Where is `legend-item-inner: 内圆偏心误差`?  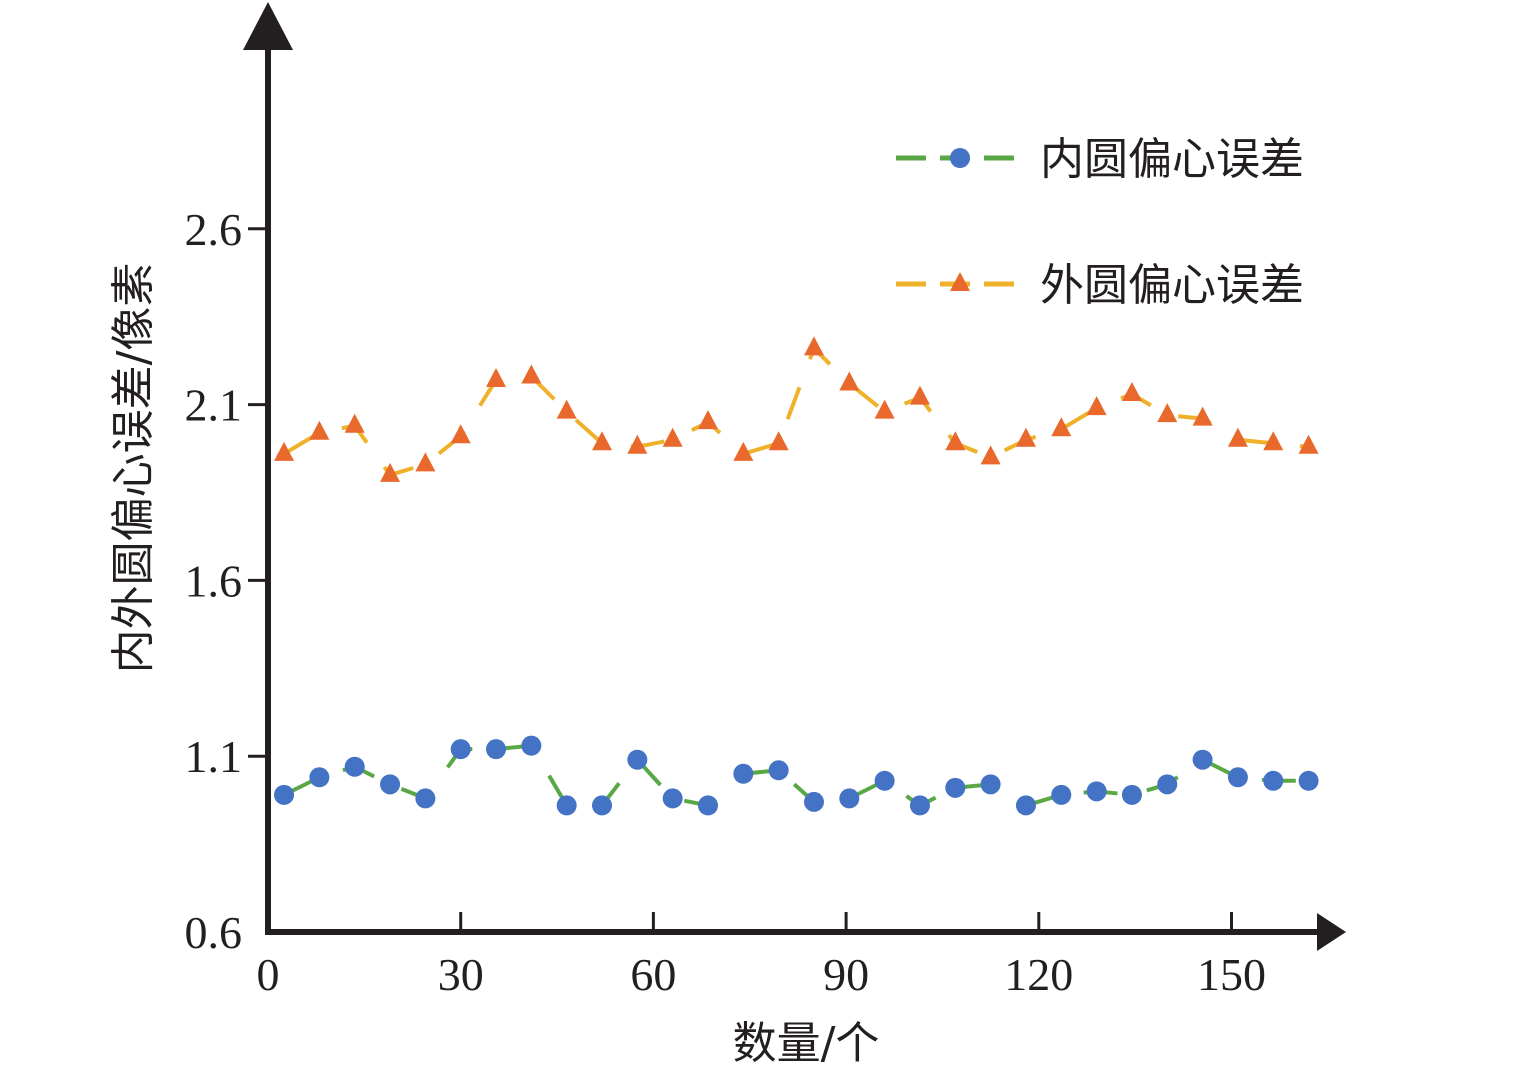 legend-item-inner: 内圆偏心误差 is located at coordinates (1100, 159).